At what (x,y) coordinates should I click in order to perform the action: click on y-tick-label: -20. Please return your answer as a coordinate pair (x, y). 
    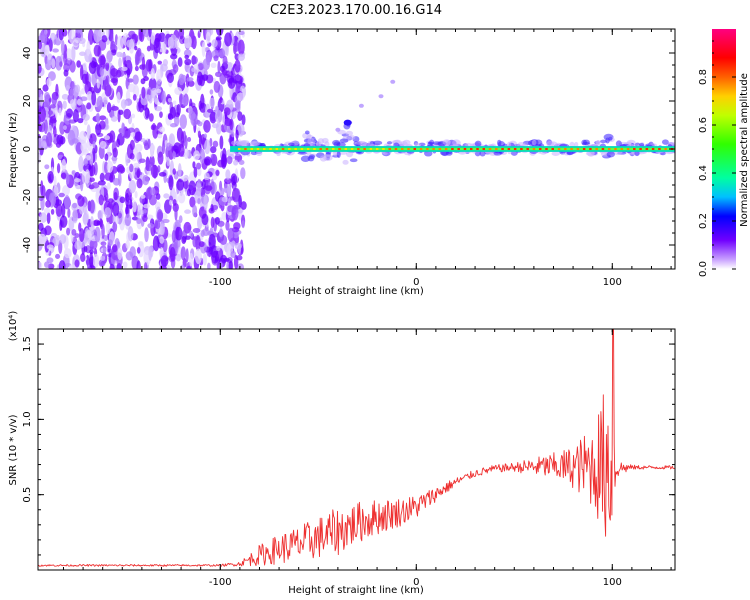
    Looking at the image, I should click on (27, 197).